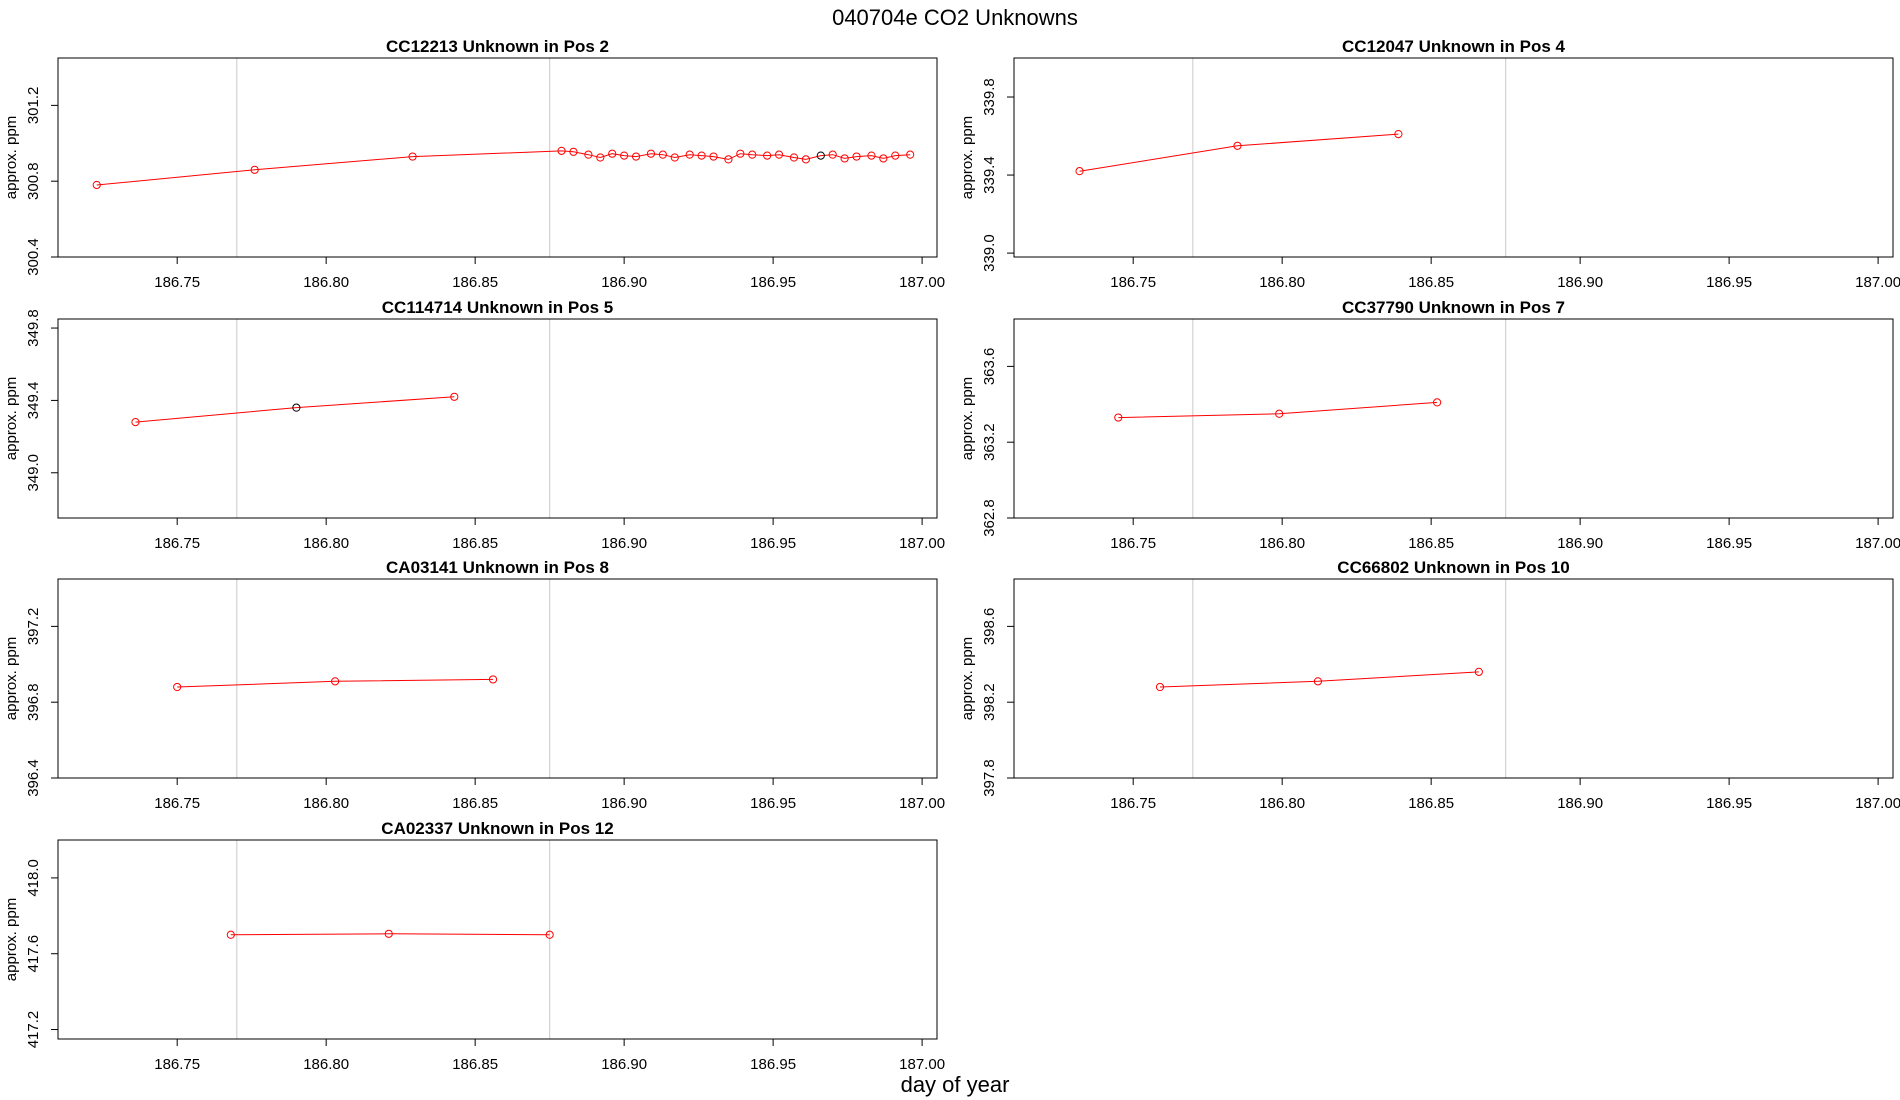 This screenshot has height=1100, width=1900. What do you see at coordinates (33, 401) in the screenshot?
I see `chart-3-y-tick-label-2: 349.4` at bounding box center [33, 401].